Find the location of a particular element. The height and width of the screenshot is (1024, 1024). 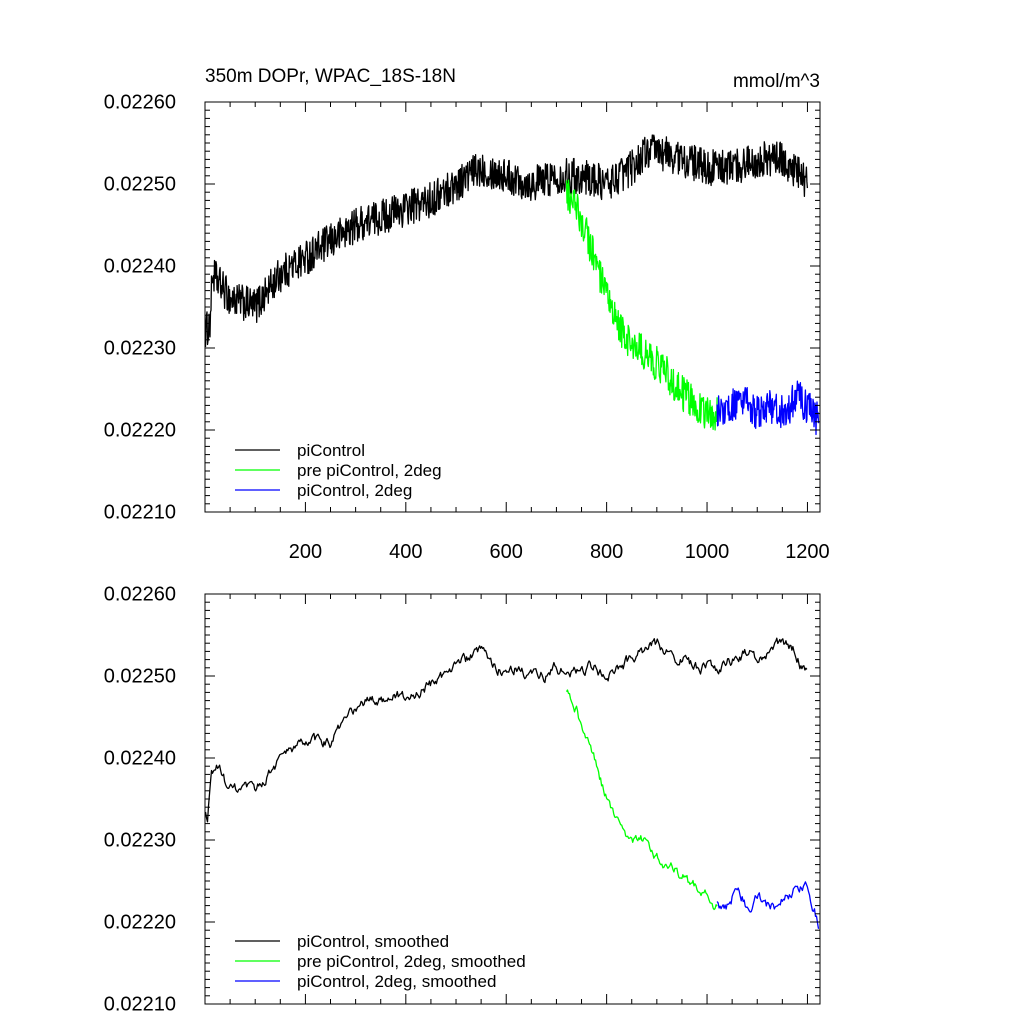

legend-label: piControl, smoothed is located at coordinates (373, 941).